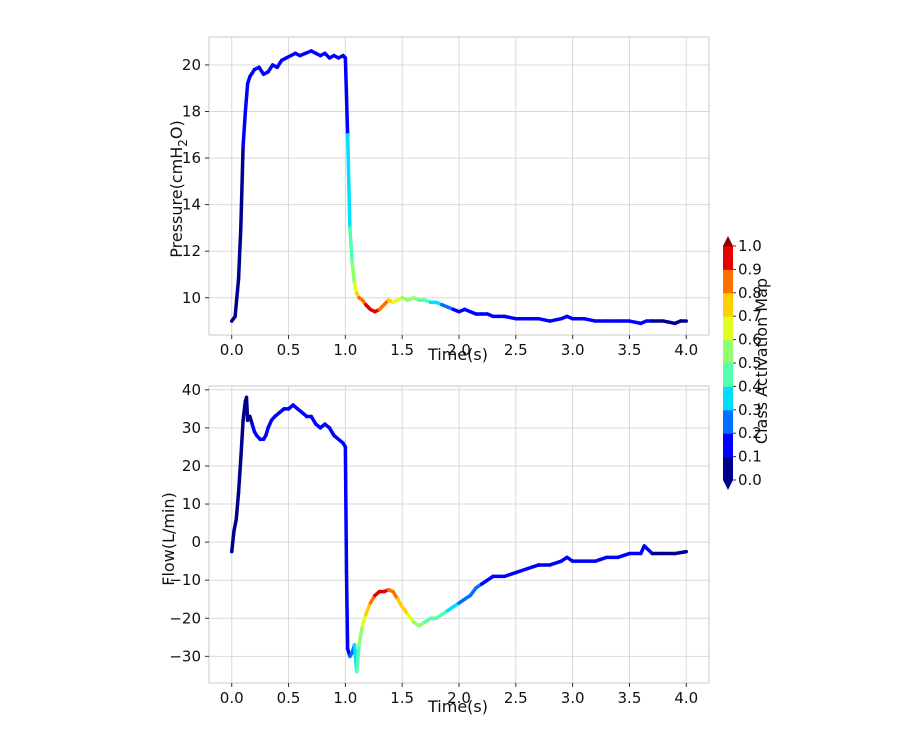  I want to click on flow-x-tick-label: 3.0, so click(573, 698).